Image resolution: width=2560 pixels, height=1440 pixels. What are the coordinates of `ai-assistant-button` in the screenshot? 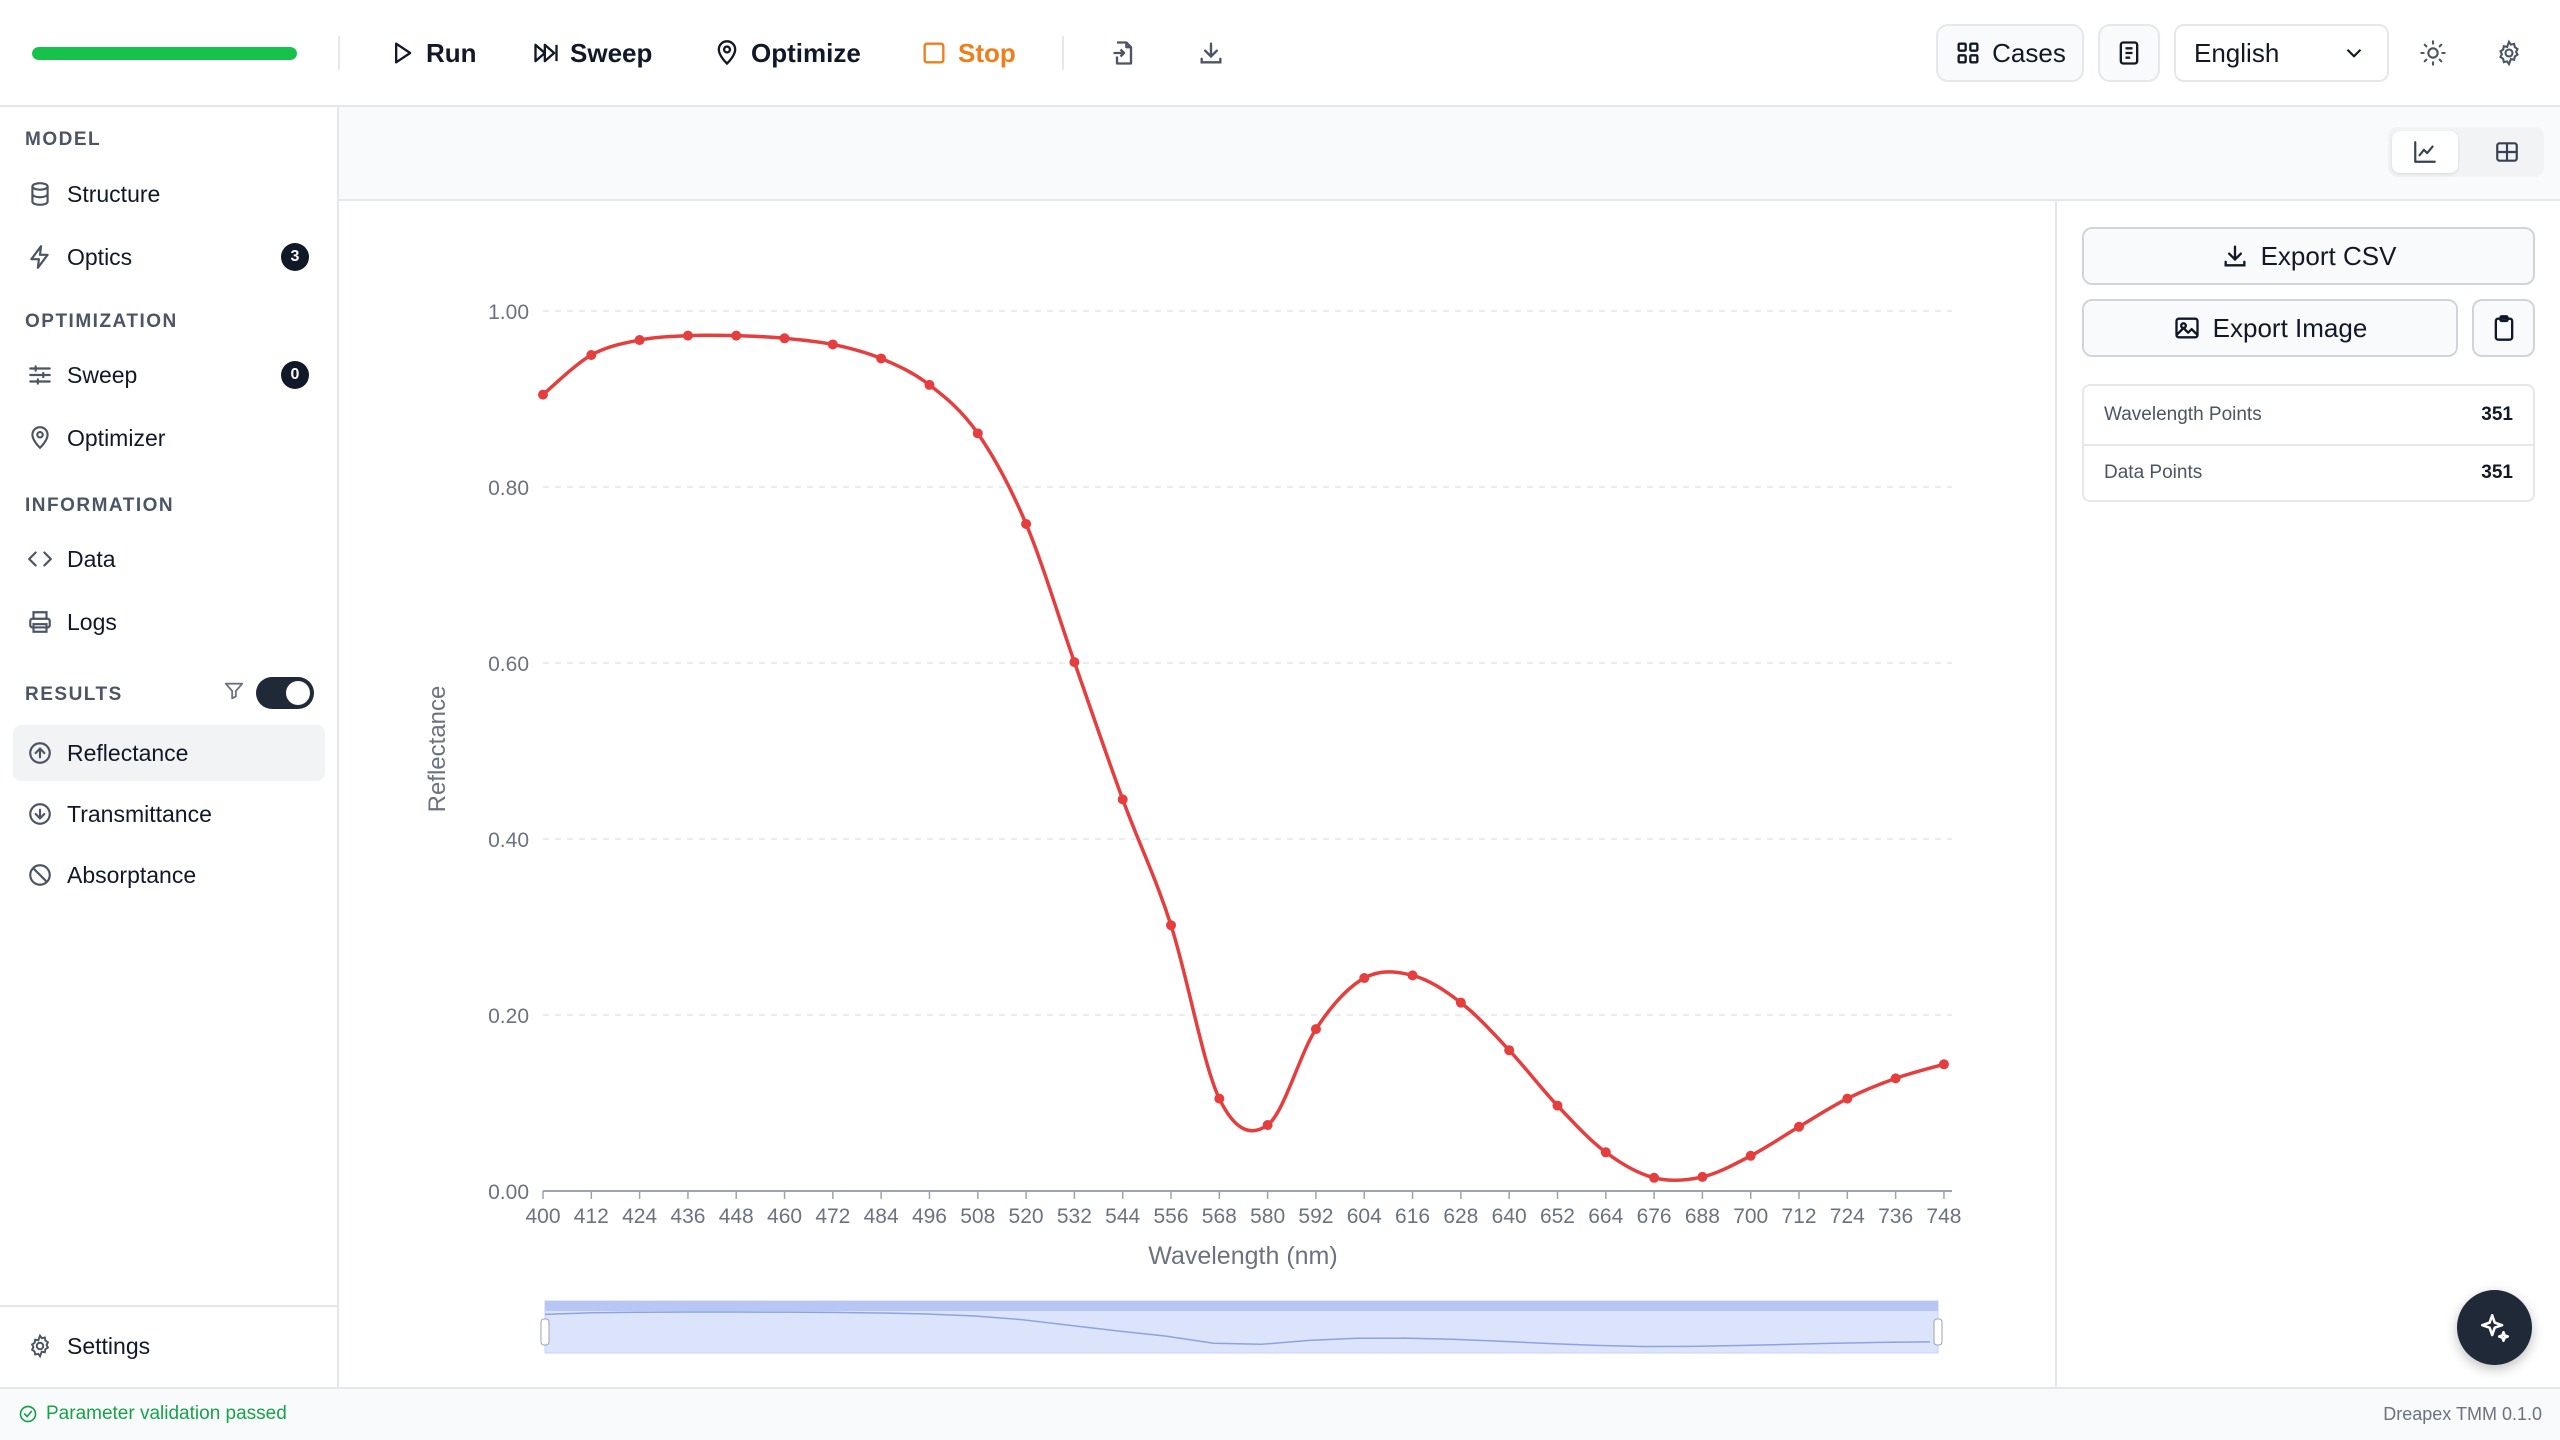 It's located at (2494, 1327).